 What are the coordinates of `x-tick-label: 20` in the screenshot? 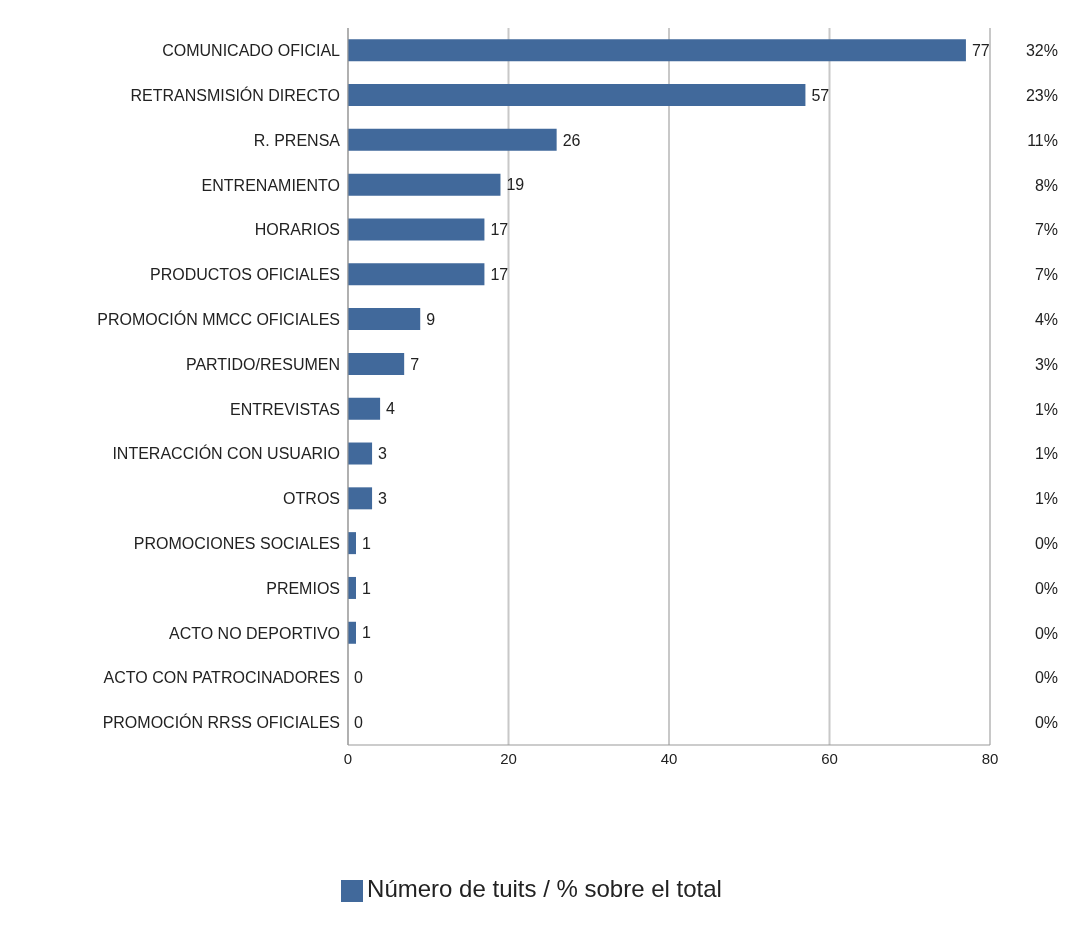 It's located at (508, 758).